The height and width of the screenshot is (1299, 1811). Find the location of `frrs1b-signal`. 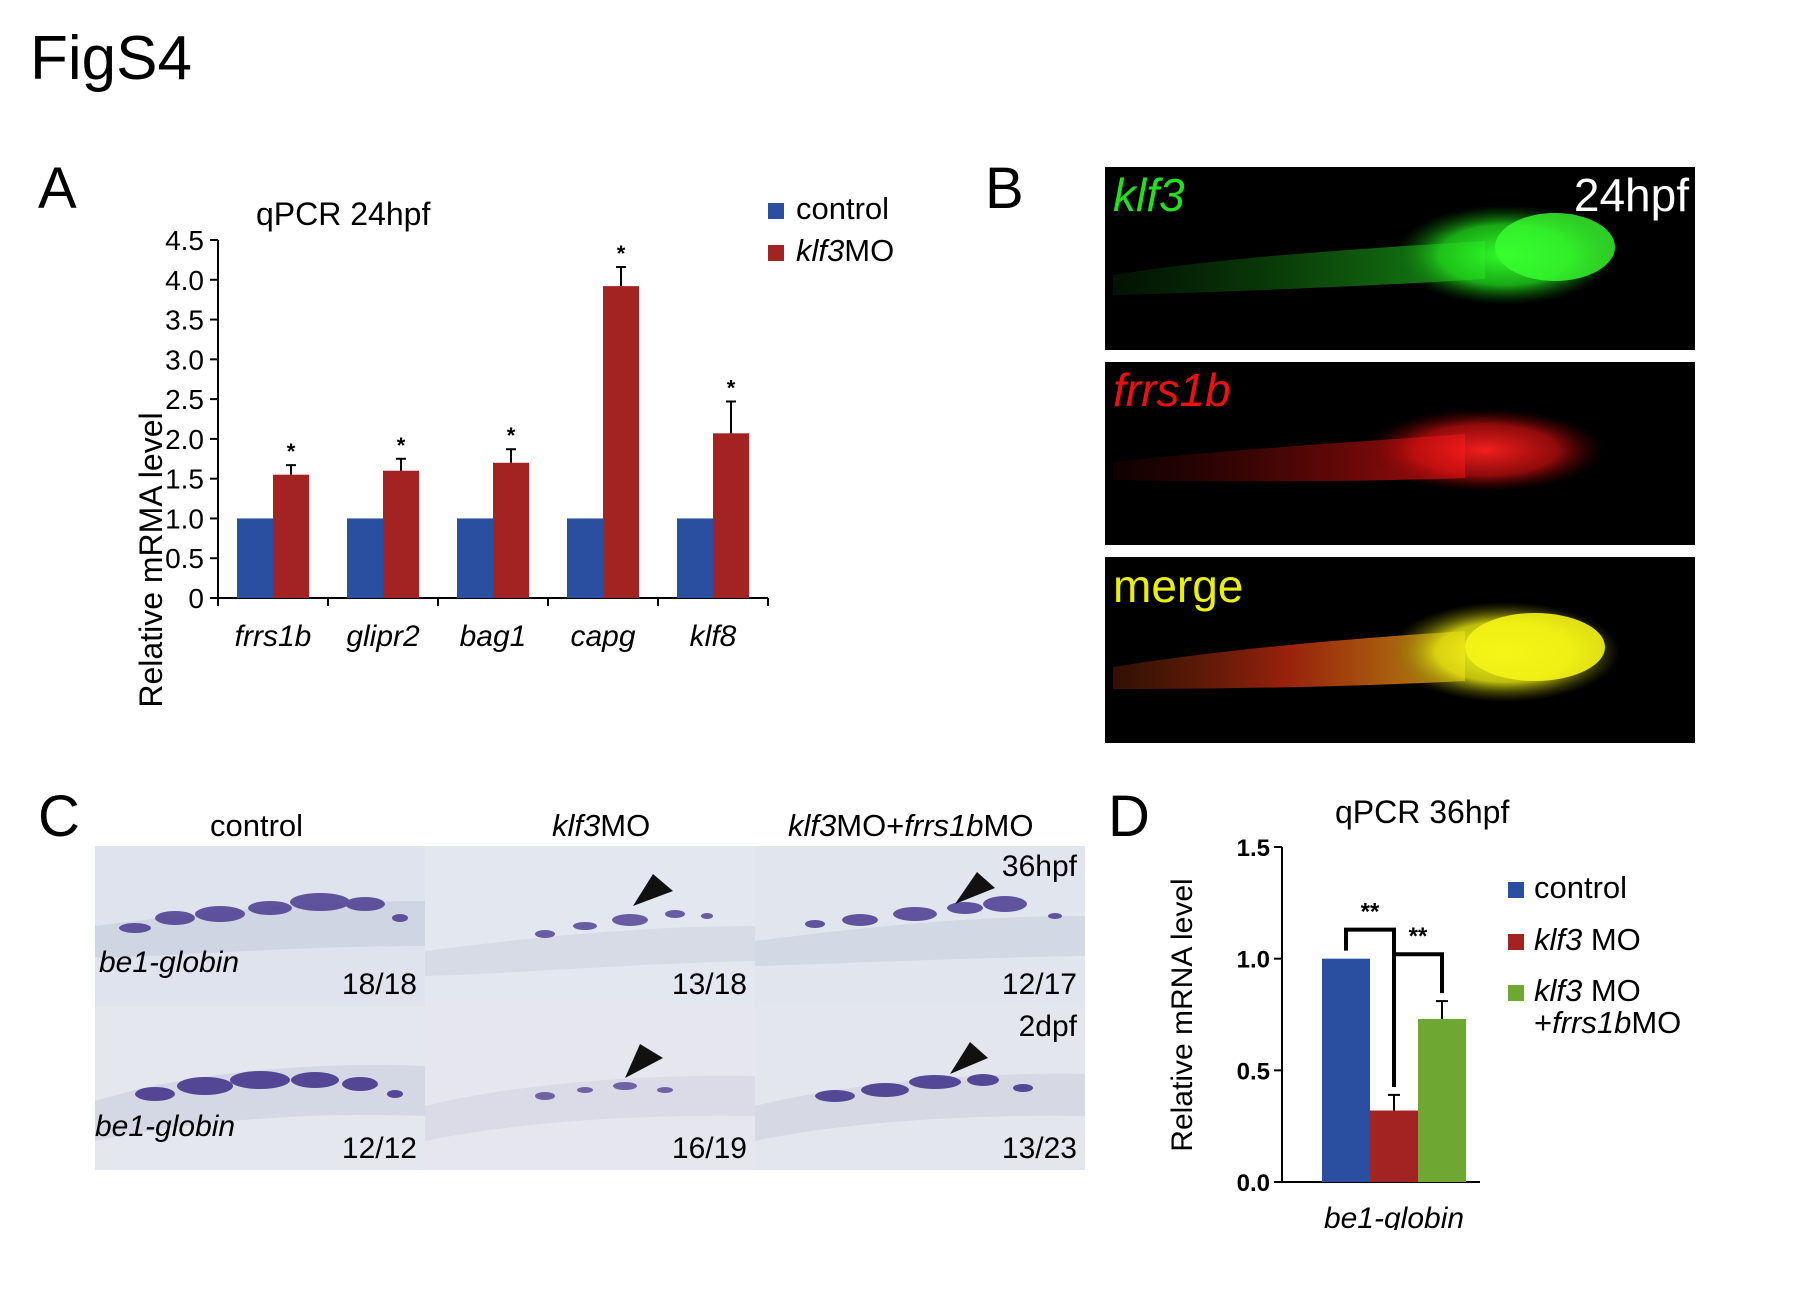

frrs1b-signal is located at coordinates (1359, 450).